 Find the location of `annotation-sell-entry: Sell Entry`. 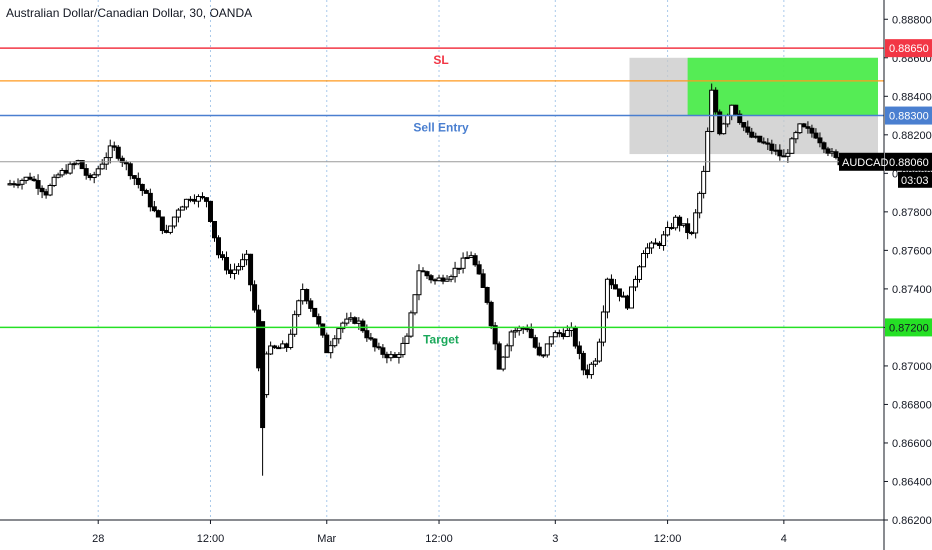

annotation-sell-entry: Sell Entry is located at coordinates (441, 128).